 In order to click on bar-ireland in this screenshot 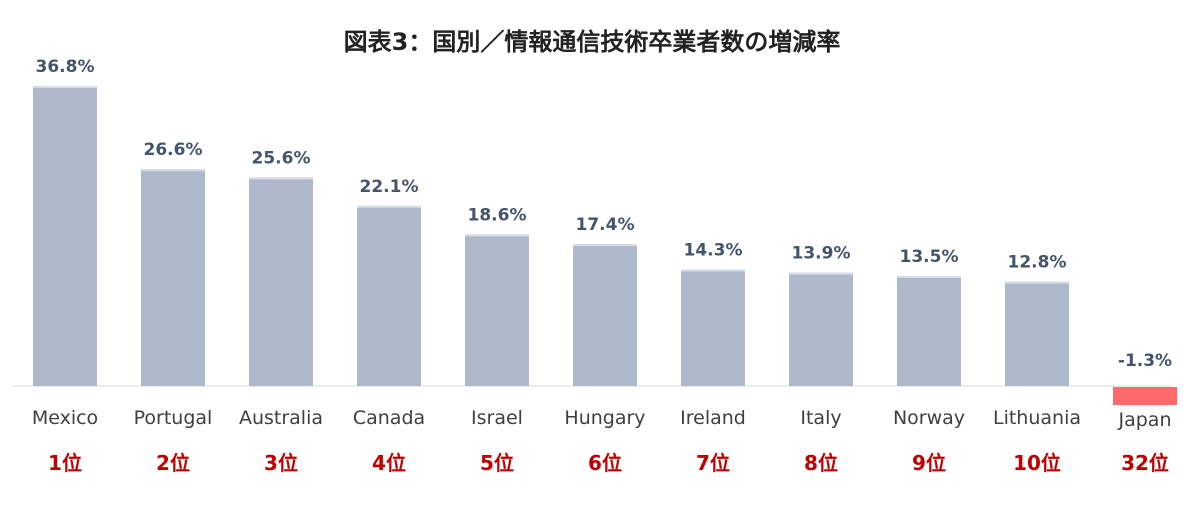, I will do `click(713, 327)`.